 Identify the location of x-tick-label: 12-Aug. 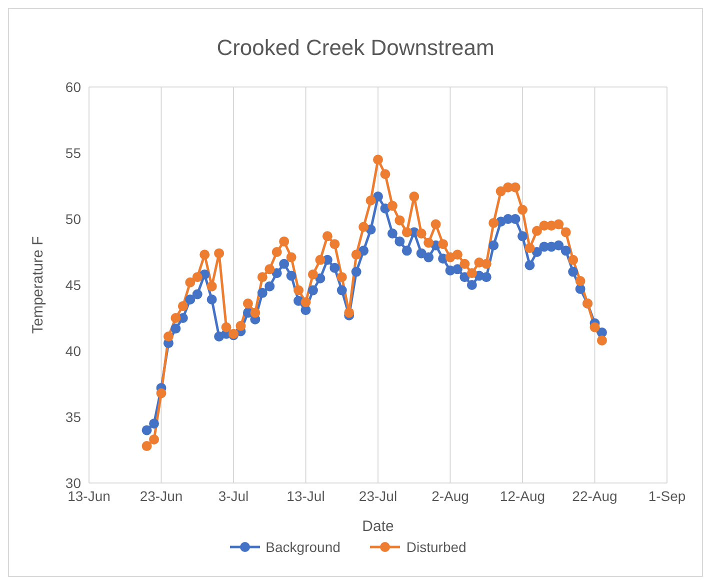
(523, 496).